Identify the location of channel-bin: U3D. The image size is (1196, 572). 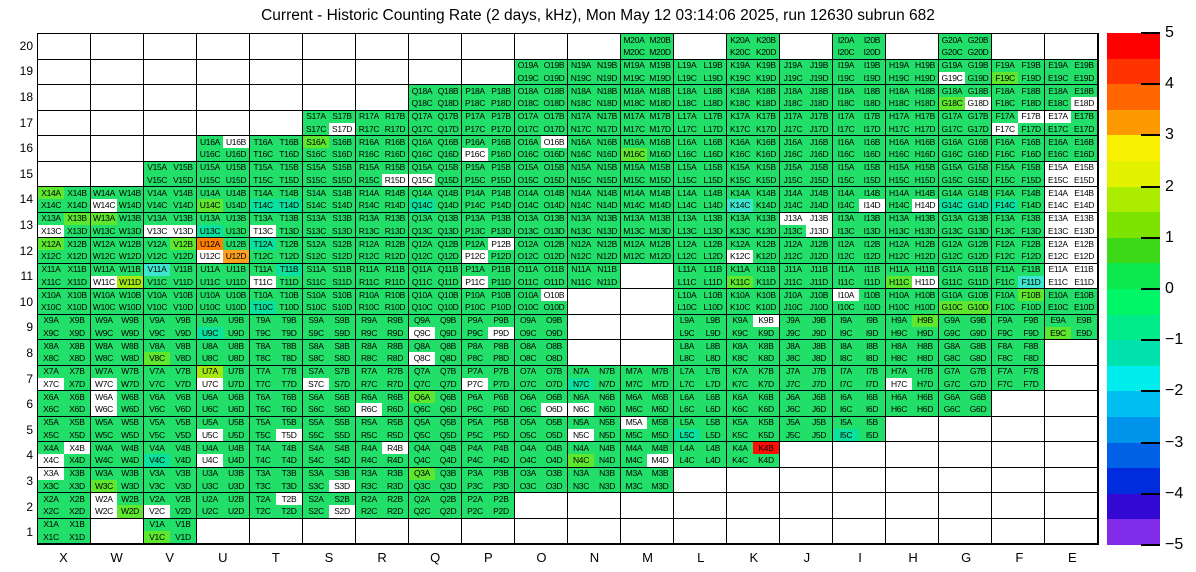
(236, 485).